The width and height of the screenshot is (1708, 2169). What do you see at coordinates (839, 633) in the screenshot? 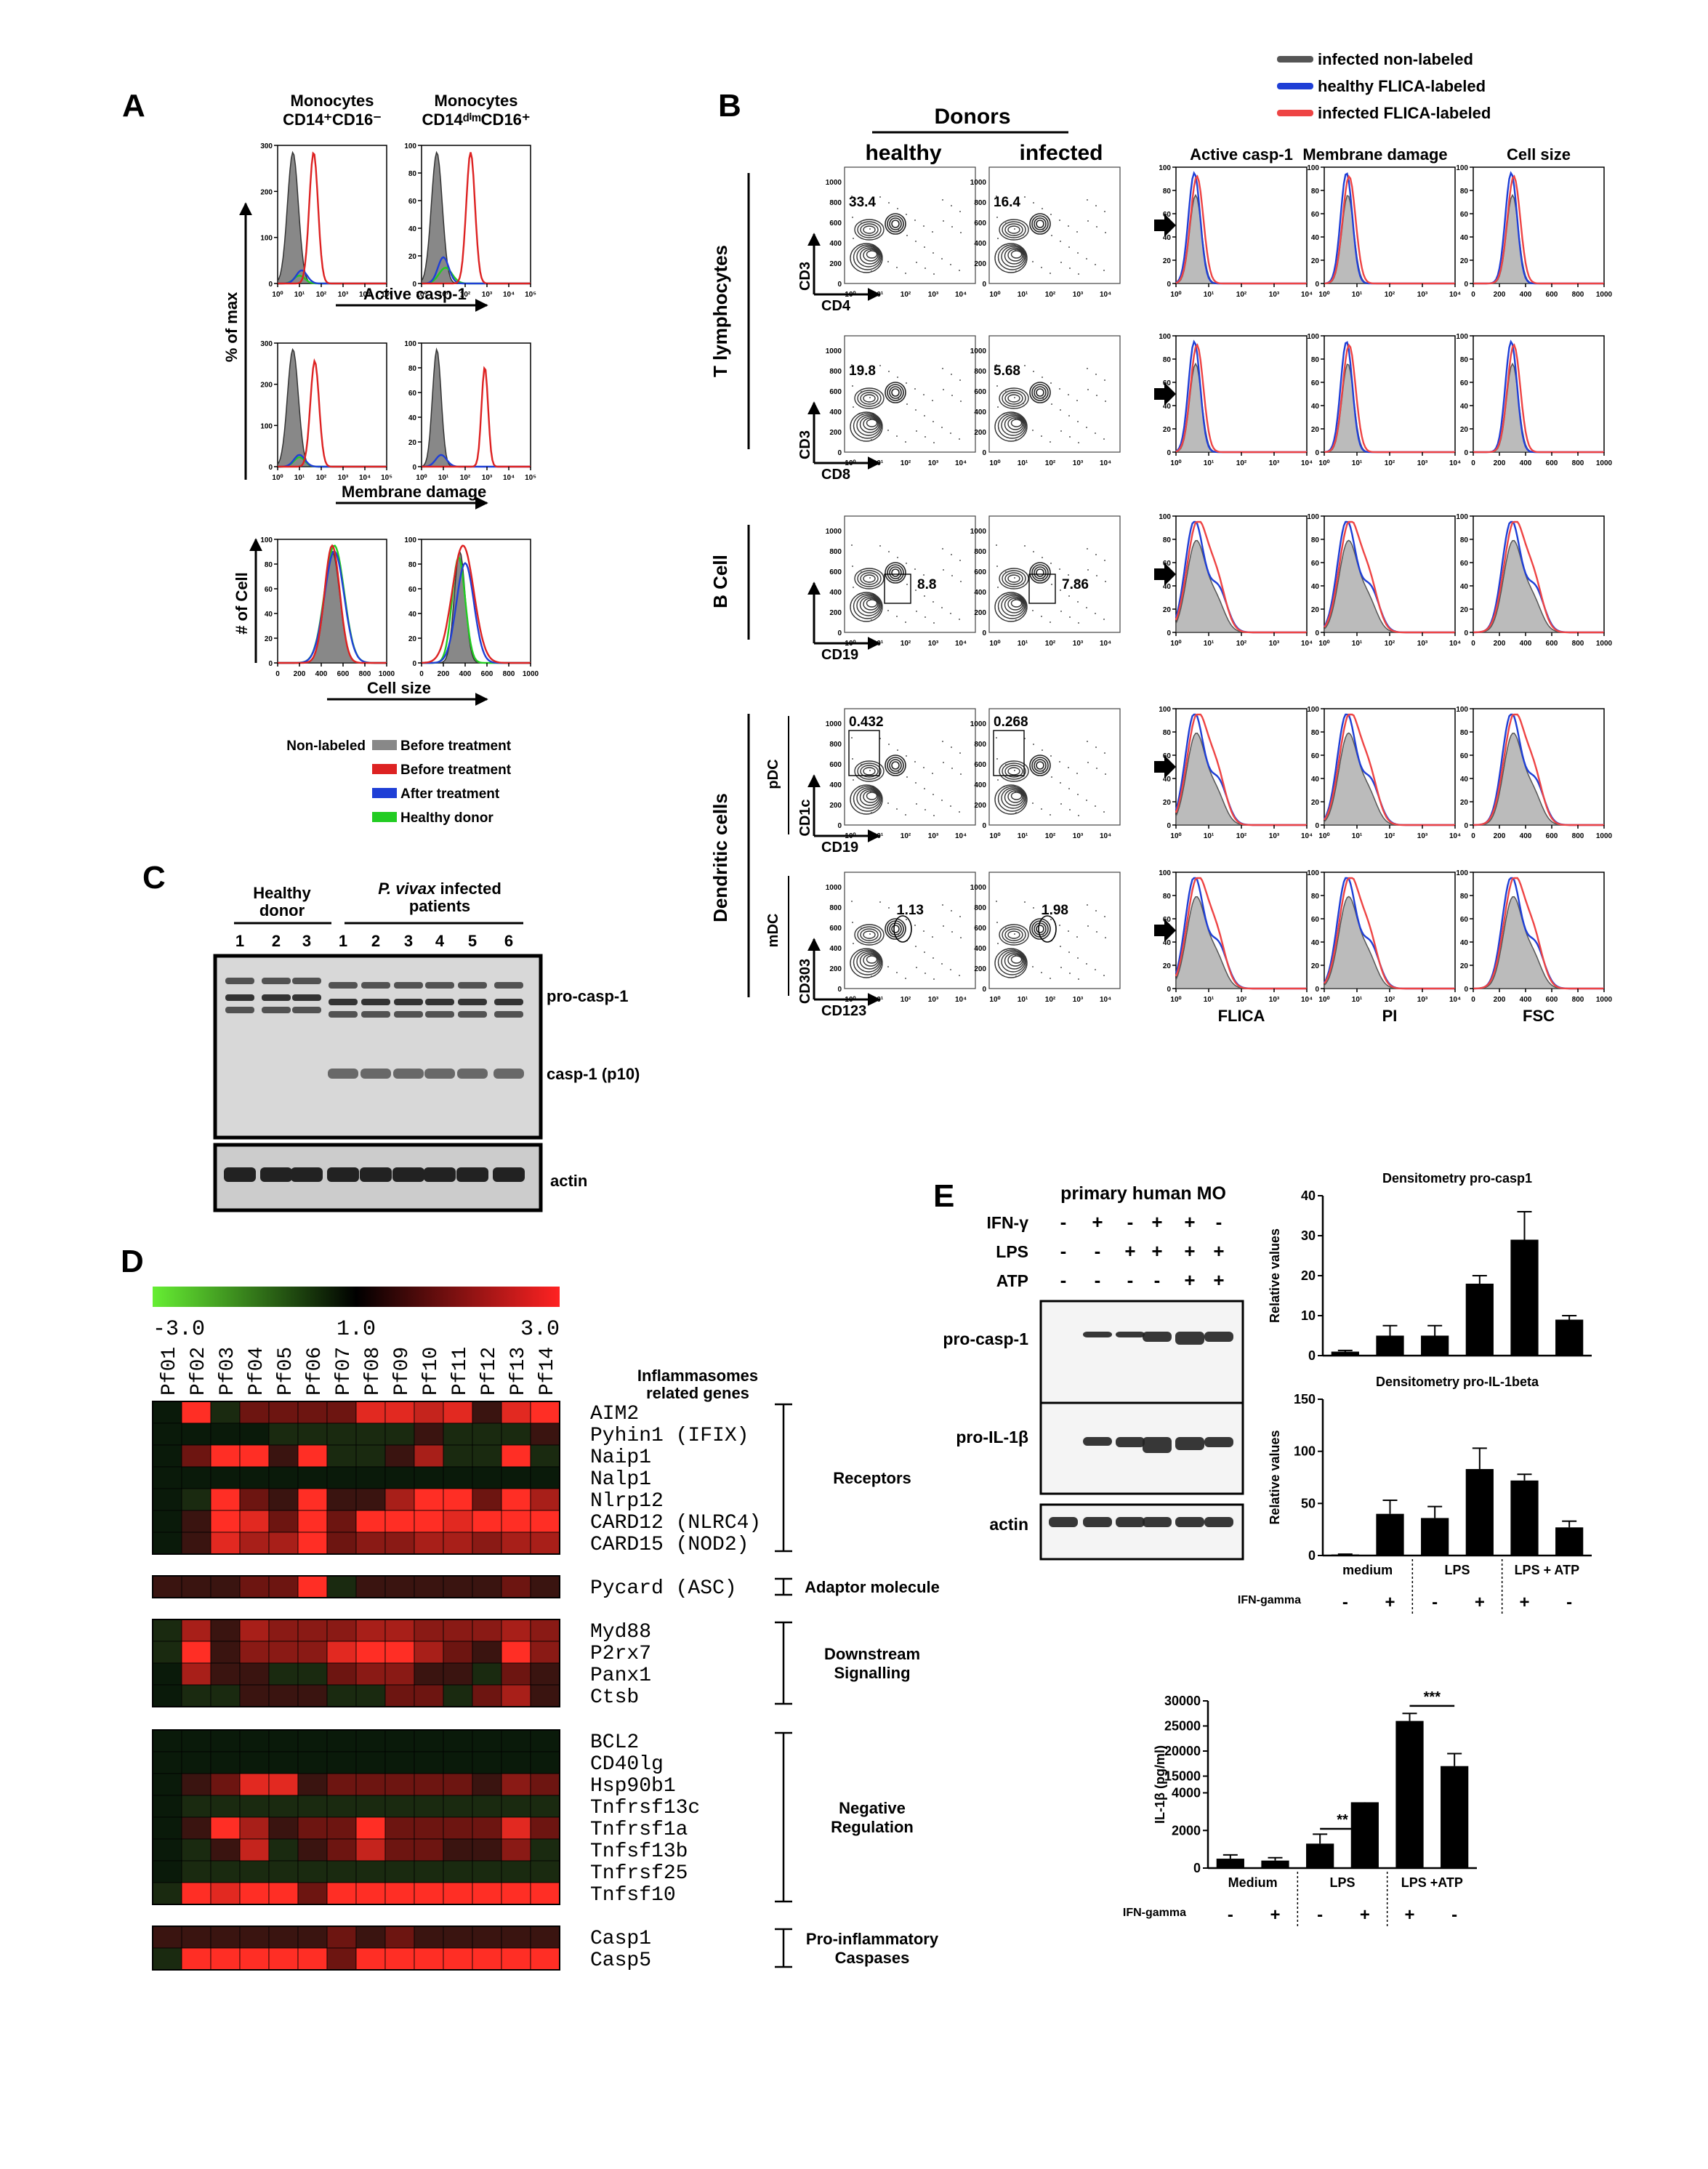
I see `panel-b-dotplot-healthy-2-ytick: 0` at bounding box center [839, 633].